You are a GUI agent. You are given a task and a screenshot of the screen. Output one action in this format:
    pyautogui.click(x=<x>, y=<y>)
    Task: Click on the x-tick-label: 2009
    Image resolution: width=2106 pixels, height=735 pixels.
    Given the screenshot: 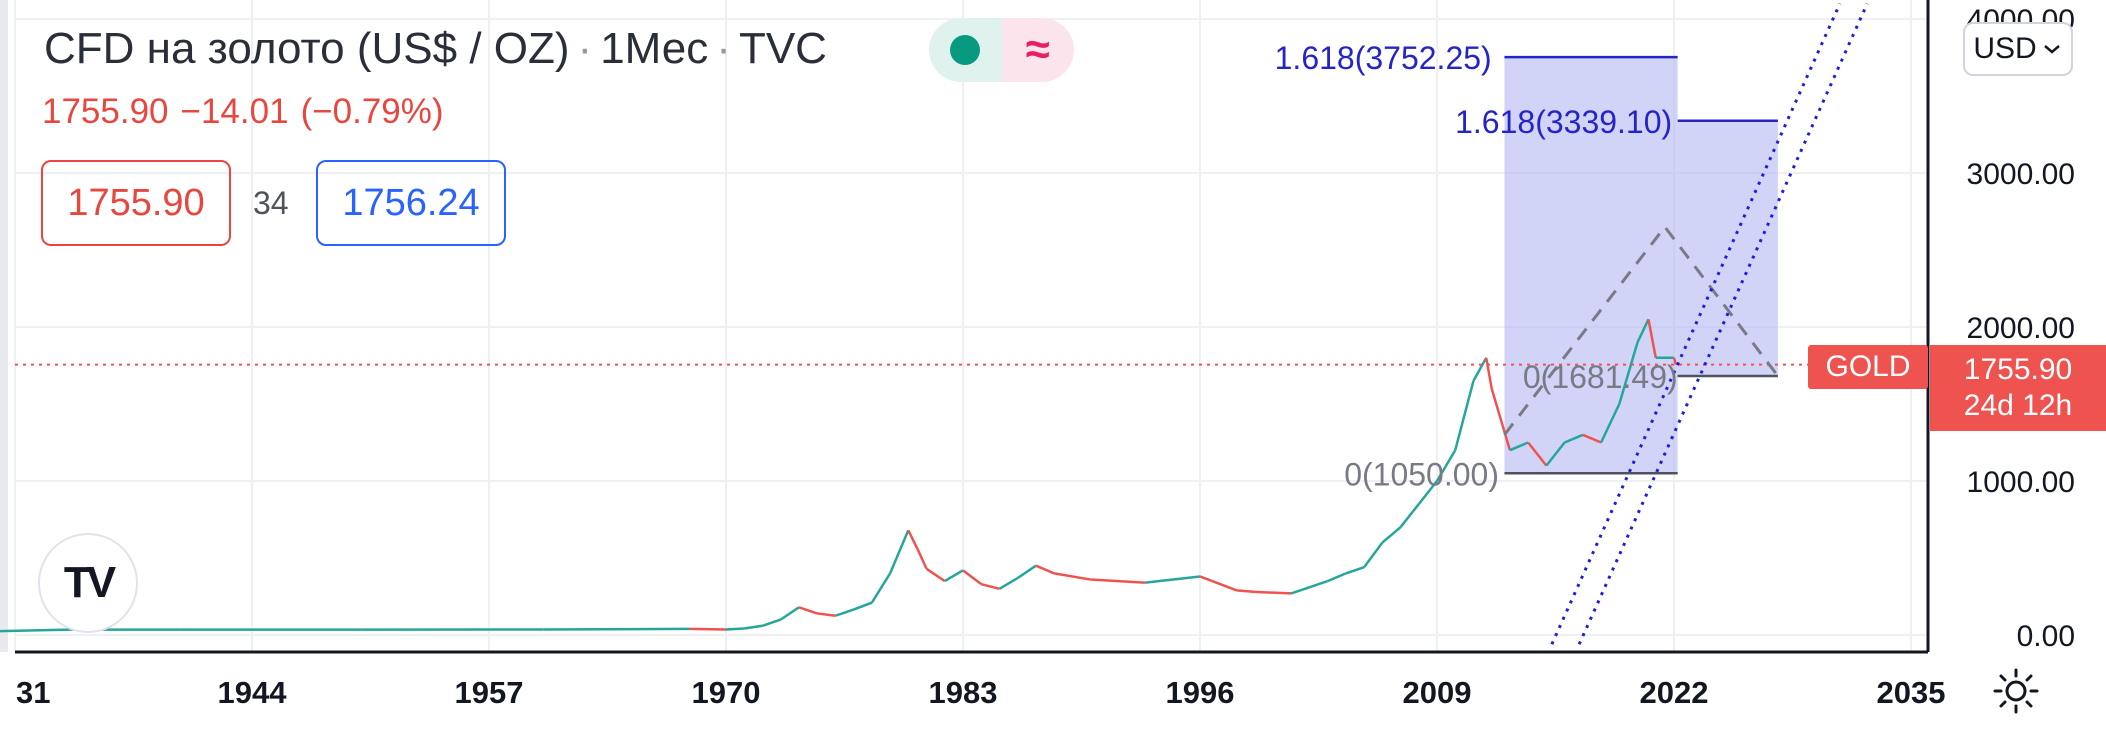 What is the action you would take?
    pyautogui.click(x=1437, y=692)
    